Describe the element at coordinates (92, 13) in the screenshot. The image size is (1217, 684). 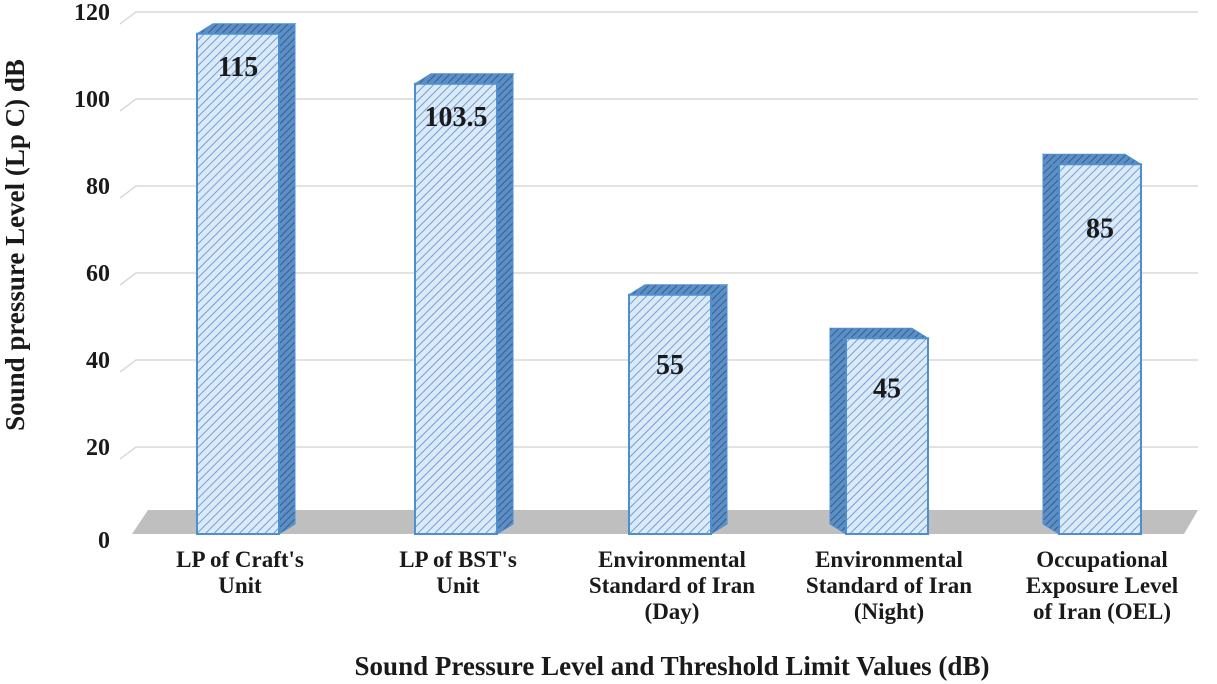
I see `y-tick-label: 120` at that location.